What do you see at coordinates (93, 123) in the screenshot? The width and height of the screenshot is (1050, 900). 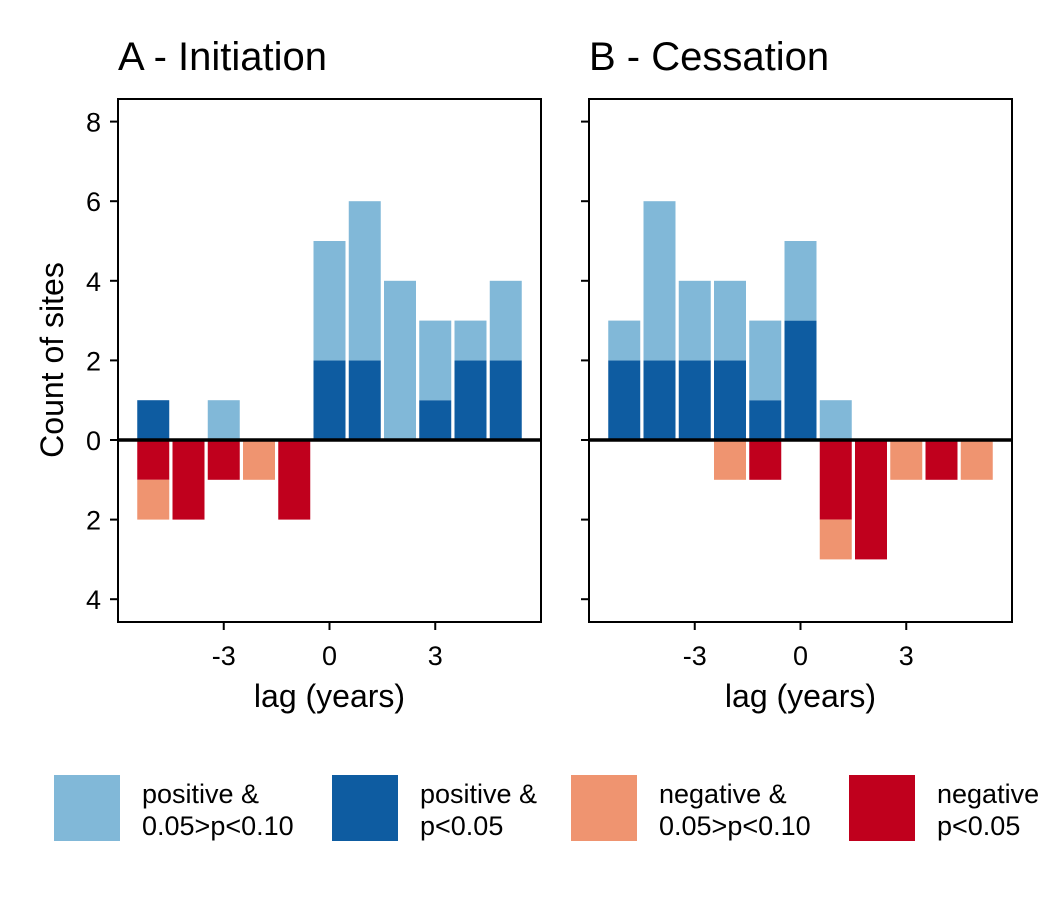 I see `y-tick-label: 8` at bounding box center [93, 123].